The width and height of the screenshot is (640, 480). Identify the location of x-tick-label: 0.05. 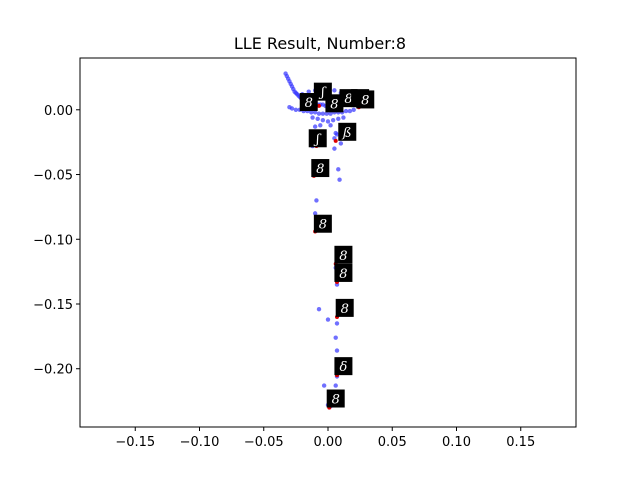
(392, 442).